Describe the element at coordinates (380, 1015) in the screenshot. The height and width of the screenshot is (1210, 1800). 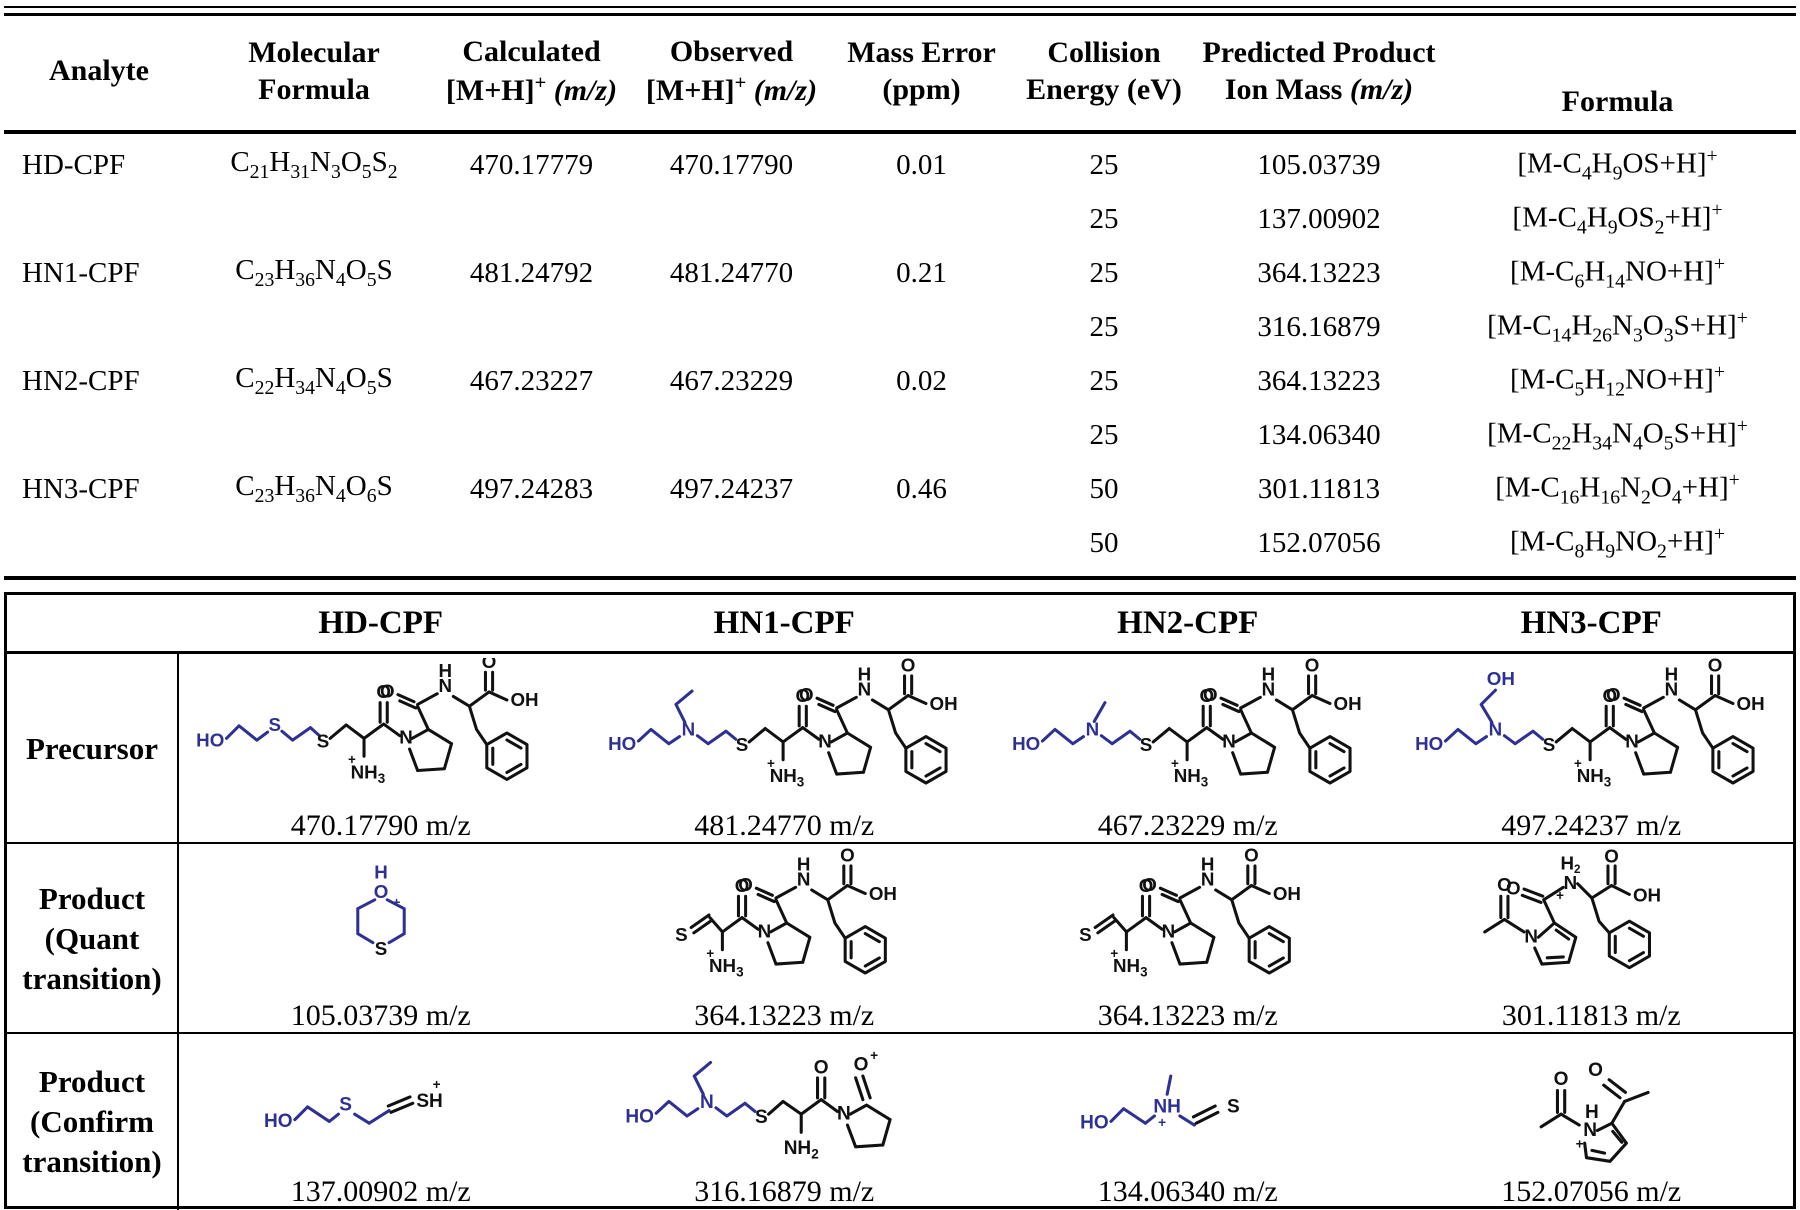
I see `mz-caption: 105.03739 m/z` at that location.